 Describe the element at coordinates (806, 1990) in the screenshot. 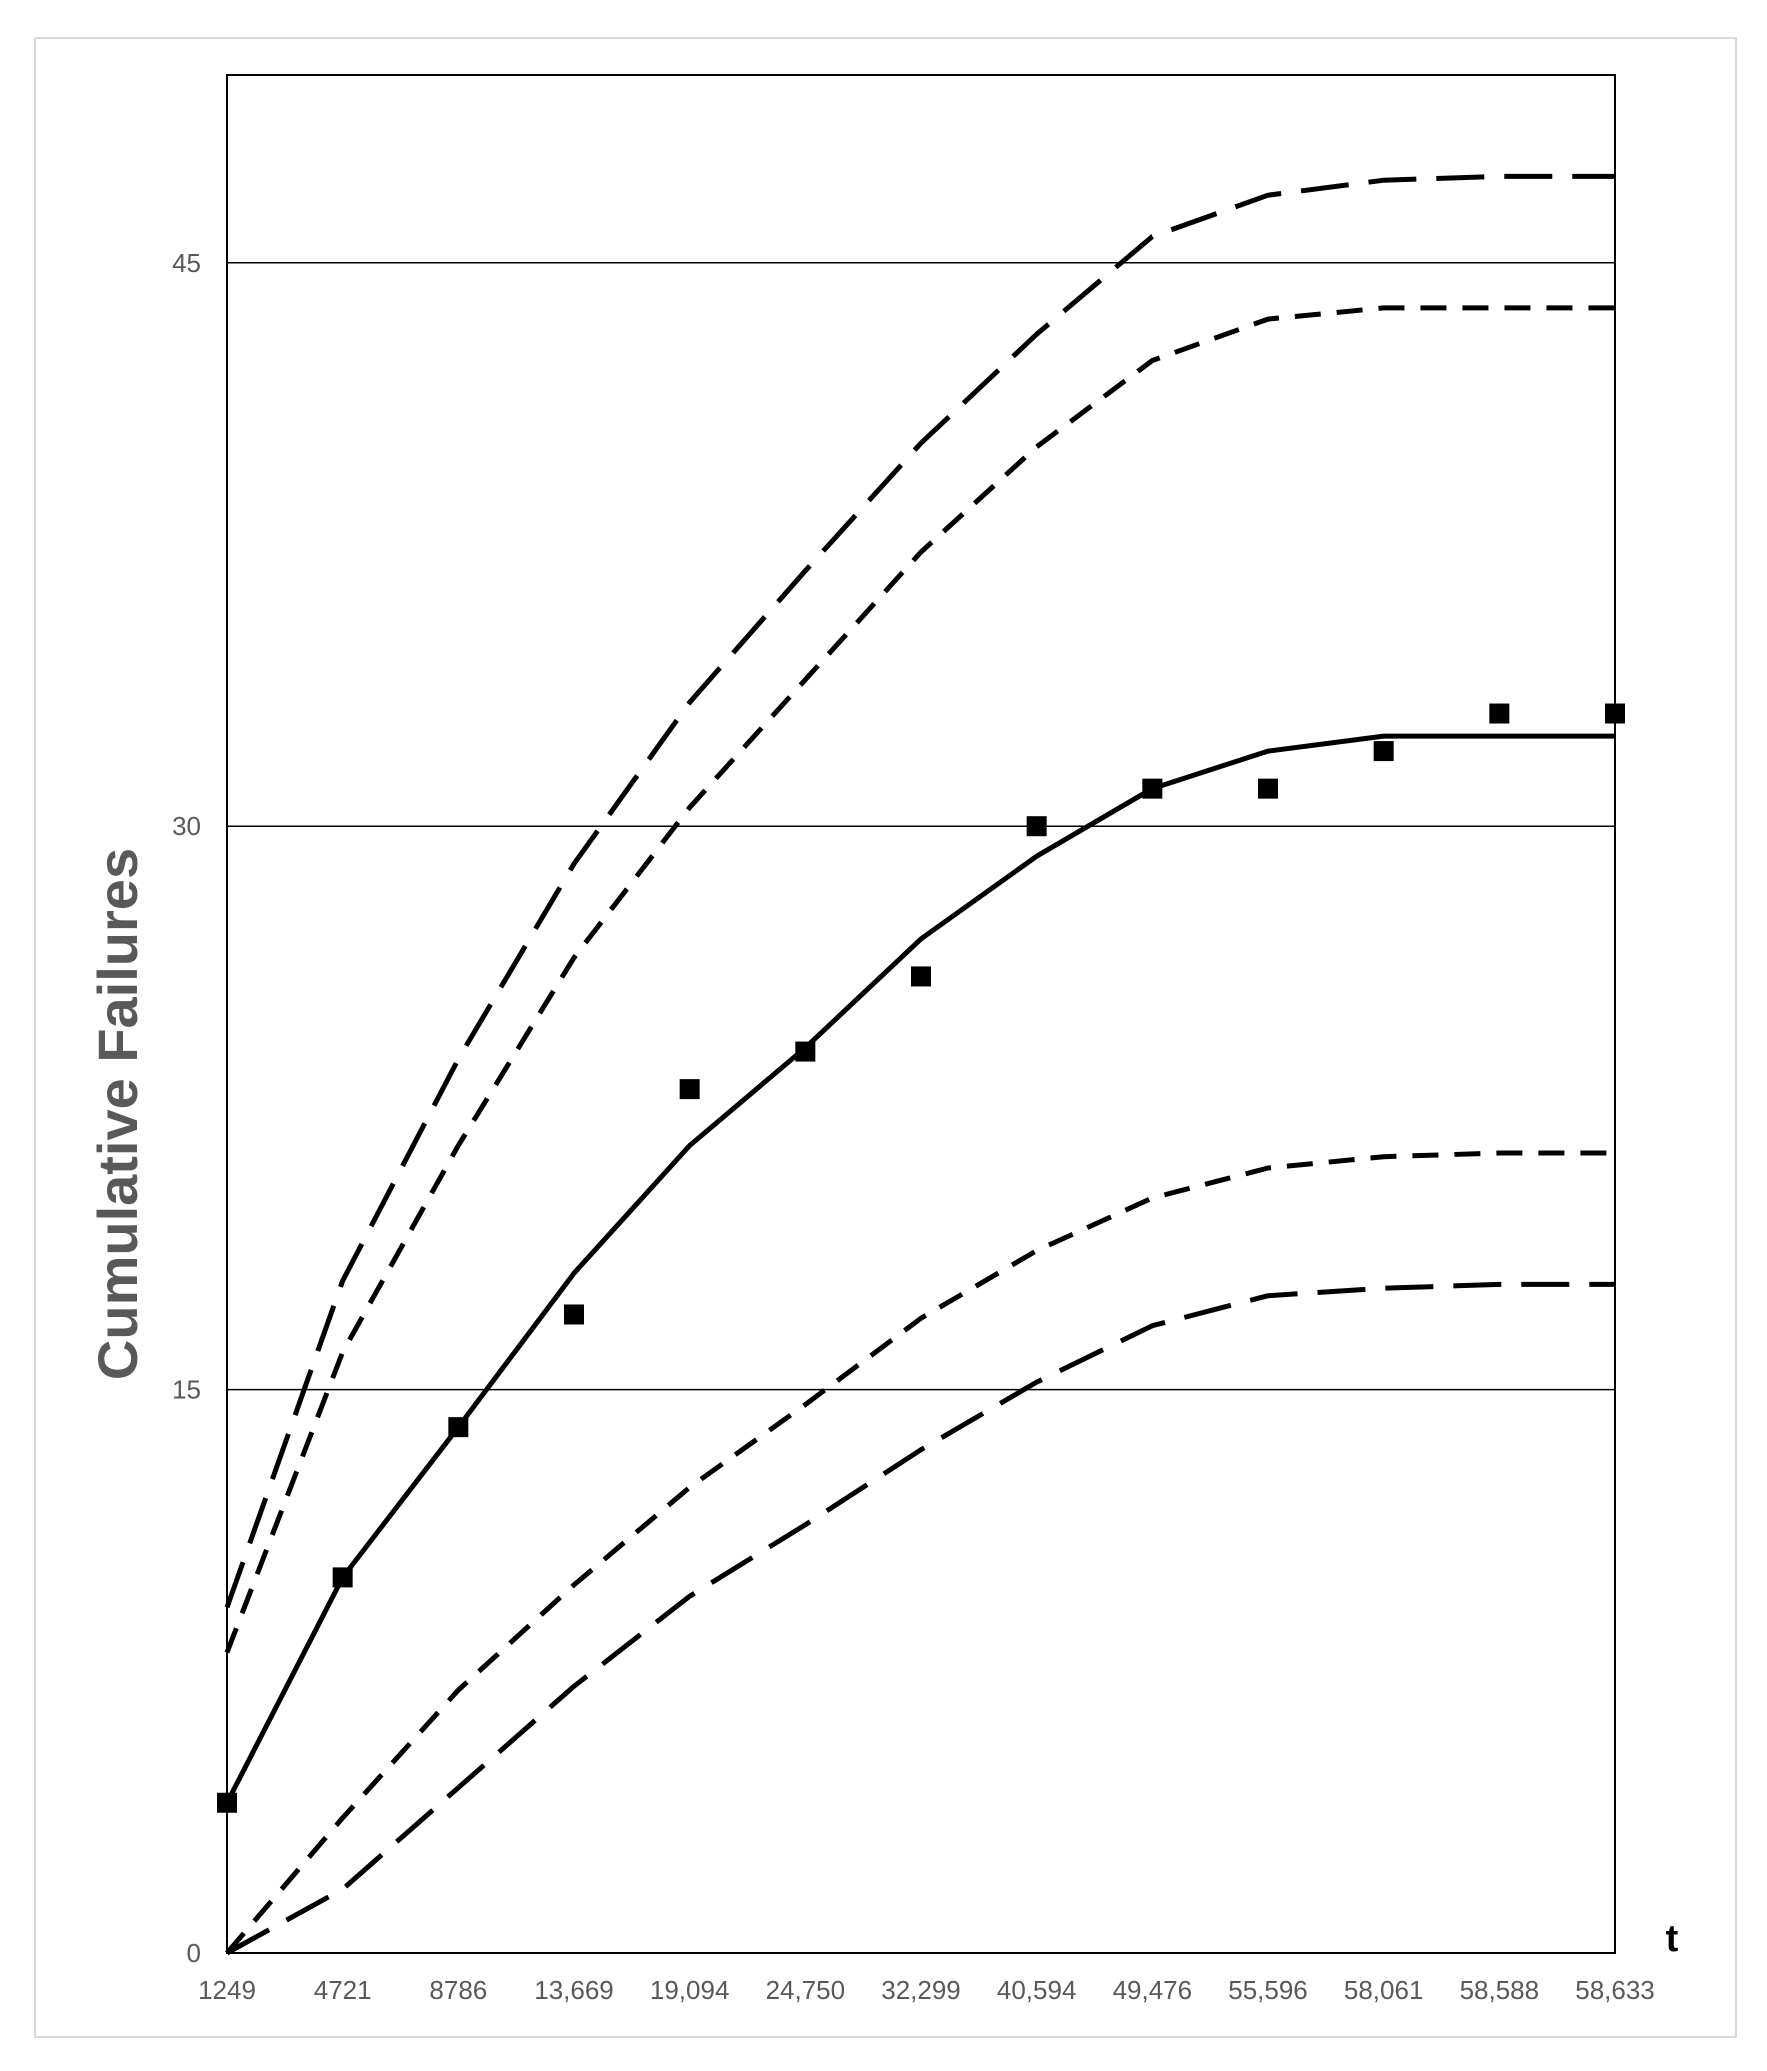

I see `x-tick-label: 24,750` at that location.